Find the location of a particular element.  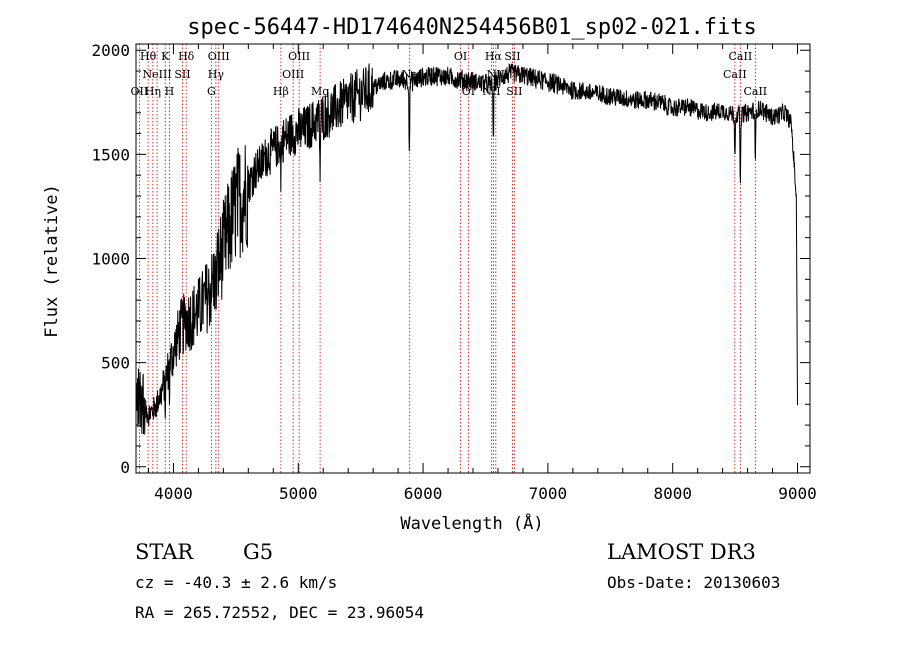

redshift-cz: cz = -40.3 ± 2.6 km/s is located at coordinates (236, 582).